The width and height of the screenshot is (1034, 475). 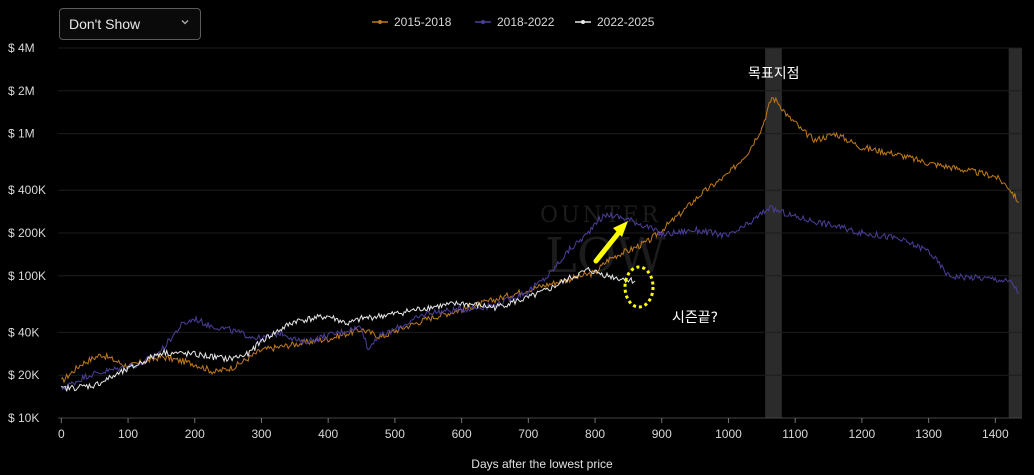 What do you see at coordinates (528, 434) in the screenshot?
I see `x-tick-label: 700` at bounding box center [528, 434].